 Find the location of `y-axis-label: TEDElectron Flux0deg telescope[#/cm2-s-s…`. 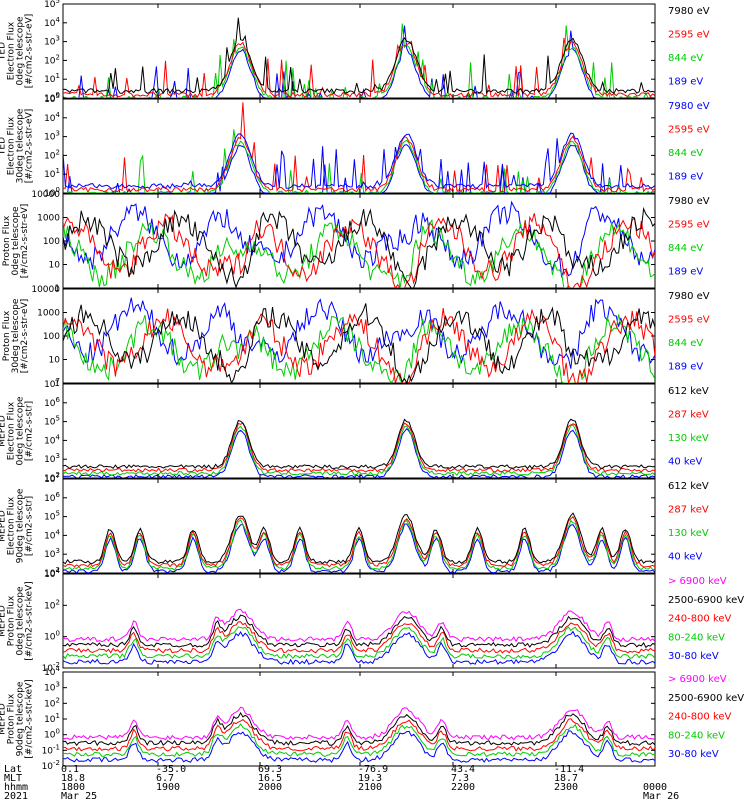

y-axis-label: TEDElectron Flux0deg telescope[#/cm2-s-s… is located at coordinates (17, 51).